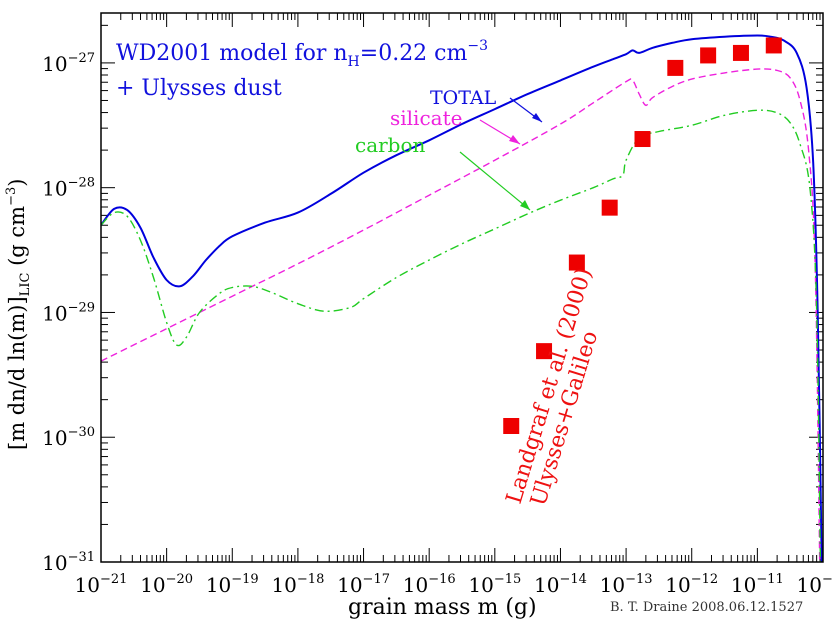 The width and height of the screenshot is (833, 623). I want to click on y-tick-label: 10−30, so click(68, 437).